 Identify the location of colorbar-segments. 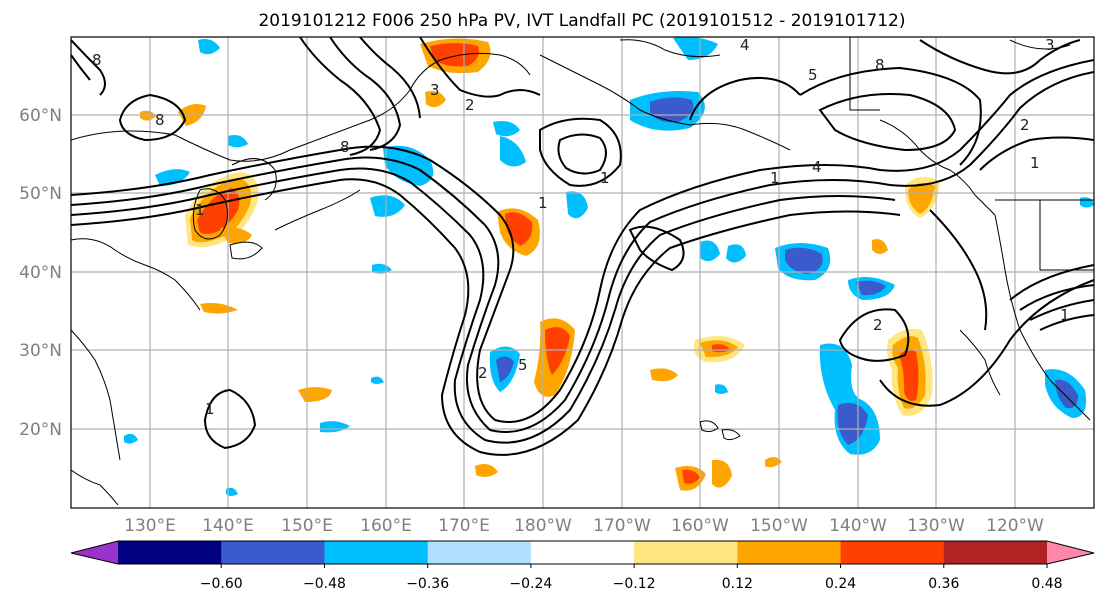
(583, 552).